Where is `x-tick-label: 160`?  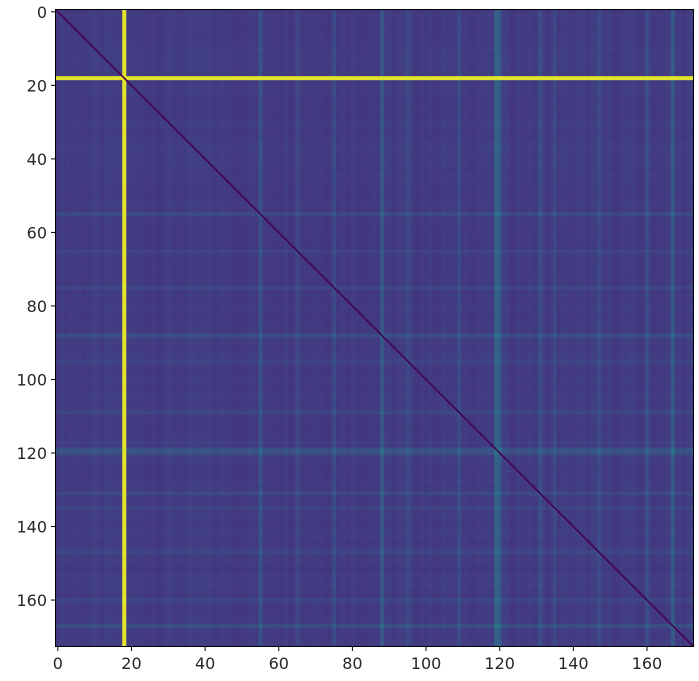 x-tick-label: 160 is located at coordinates (647, 663).